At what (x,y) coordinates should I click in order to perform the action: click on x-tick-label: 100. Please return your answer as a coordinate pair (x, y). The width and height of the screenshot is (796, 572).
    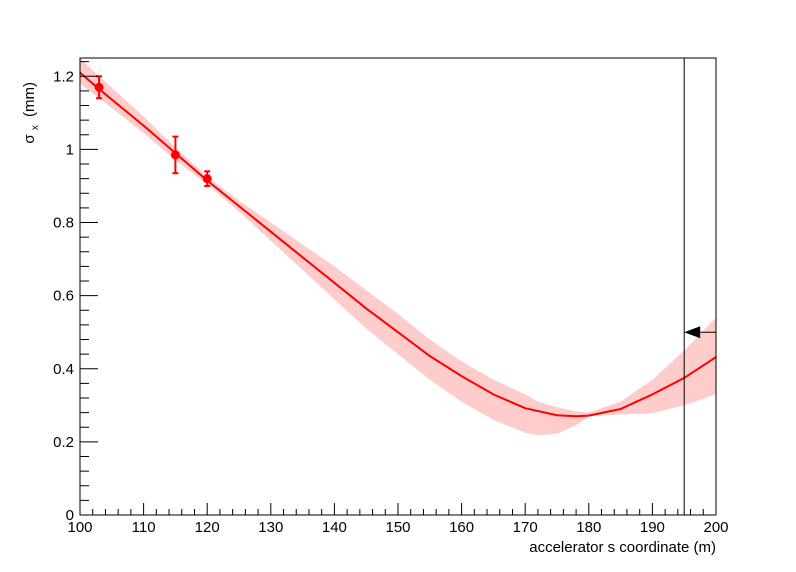
    Looking at the image, I should click on (79, 527).